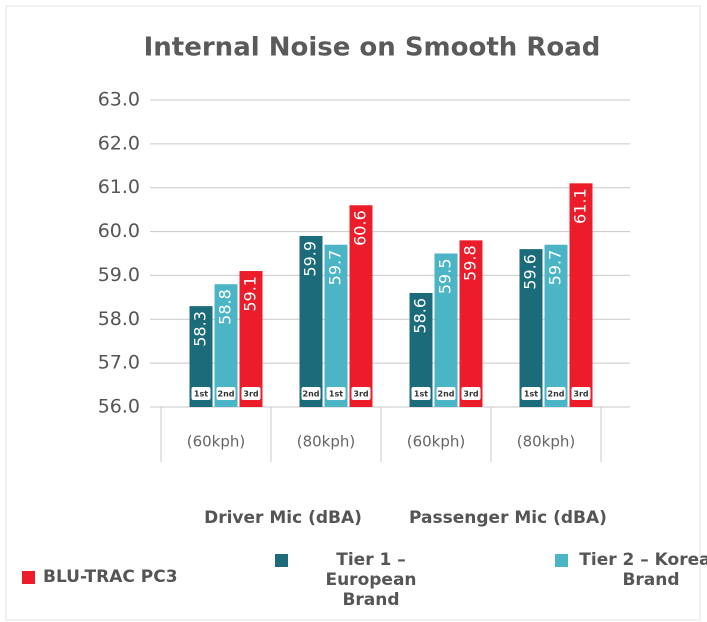  I want to click on value-label: 58.8, so click(225, 307).